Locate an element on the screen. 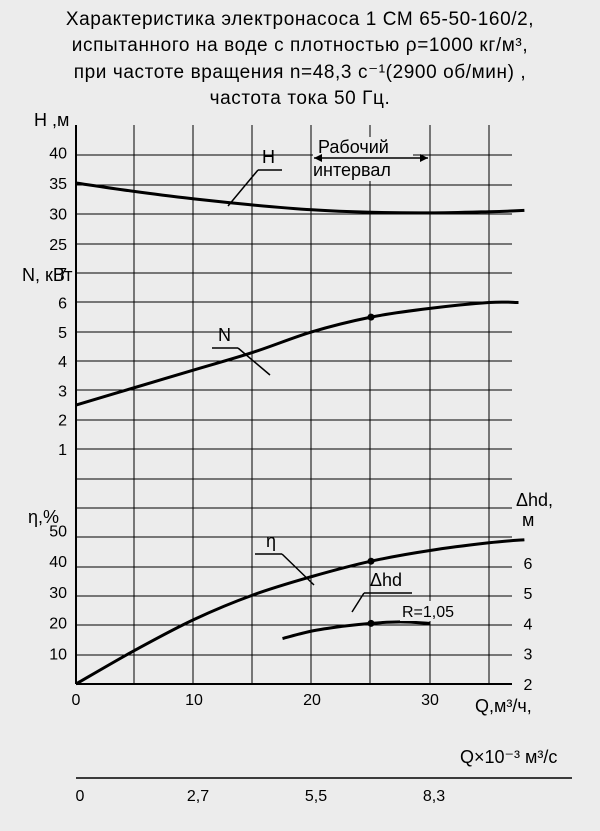  q2-tick-label-3: 8,3 is located at coordinates (434, 796).